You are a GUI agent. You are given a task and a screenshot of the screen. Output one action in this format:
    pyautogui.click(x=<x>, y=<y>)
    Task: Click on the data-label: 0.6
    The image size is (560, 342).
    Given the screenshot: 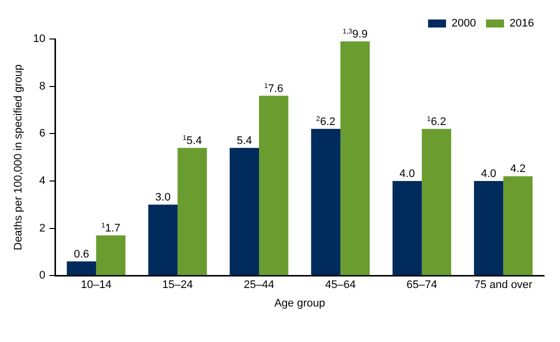 What is the action you would take?
    pyautogui.click(x=82, y=254)
    